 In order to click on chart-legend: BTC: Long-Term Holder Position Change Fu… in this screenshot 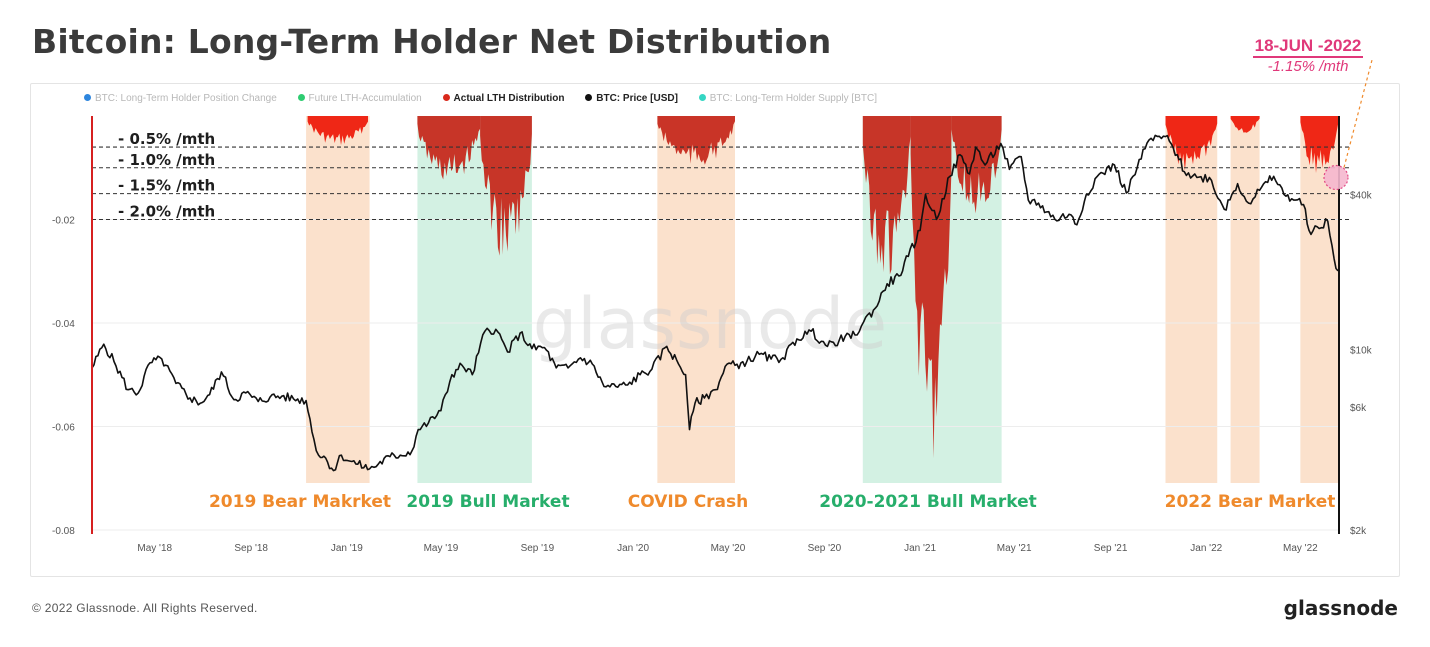, I will do `click(489, 98)`.